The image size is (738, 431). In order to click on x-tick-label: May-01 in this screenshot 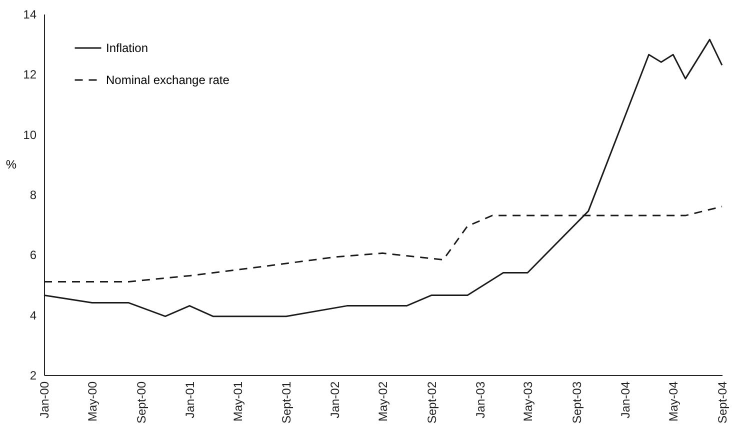, I will do `click(237, 401)`.